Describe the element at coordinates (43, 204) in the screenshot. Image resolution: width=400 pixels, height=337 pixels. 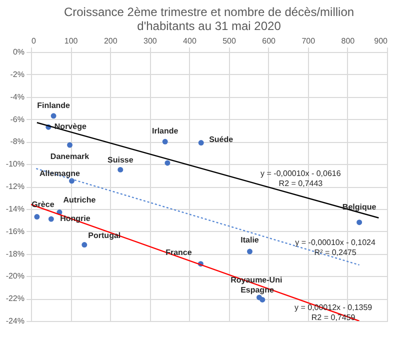
I see `annotation: Grèce` at that location.